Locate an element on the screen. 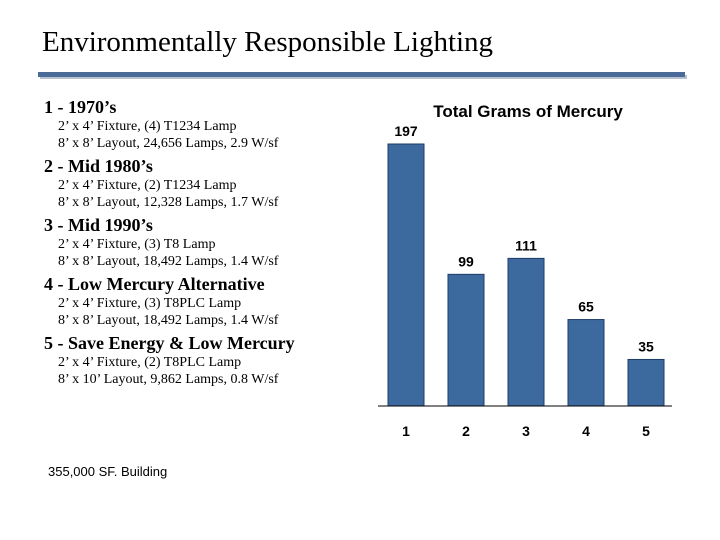 This screenshot has height=540, width=720. data-label-4: 65 is located at coordinates (586, 307).